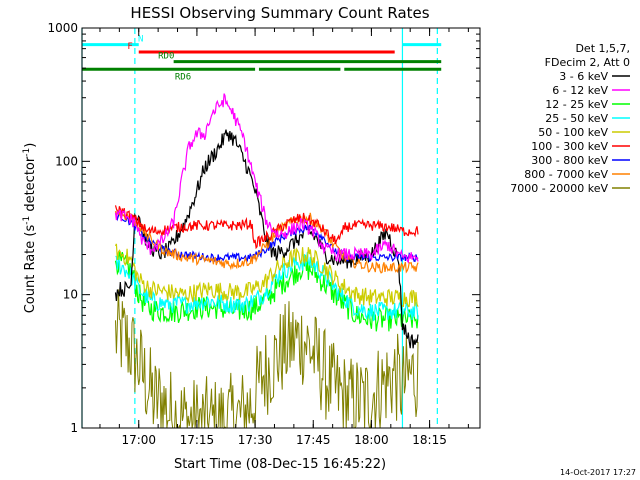  I want to click on y-tick-label-1000: 1000, so click(62, 28).